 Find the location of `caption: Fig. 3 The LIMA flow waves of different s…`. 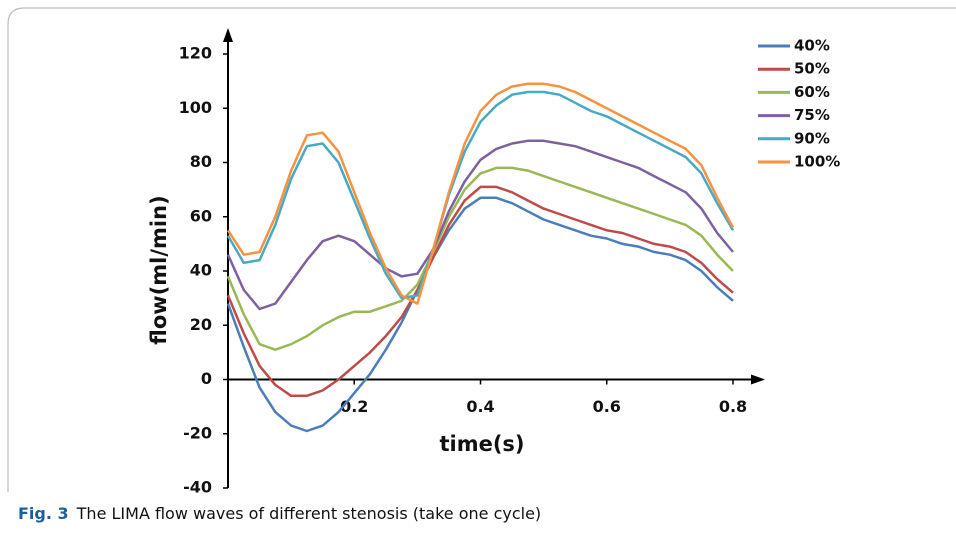

caption: Fig. 3 The LIMA flow waves of different s… is located at coordinates (279, 513).